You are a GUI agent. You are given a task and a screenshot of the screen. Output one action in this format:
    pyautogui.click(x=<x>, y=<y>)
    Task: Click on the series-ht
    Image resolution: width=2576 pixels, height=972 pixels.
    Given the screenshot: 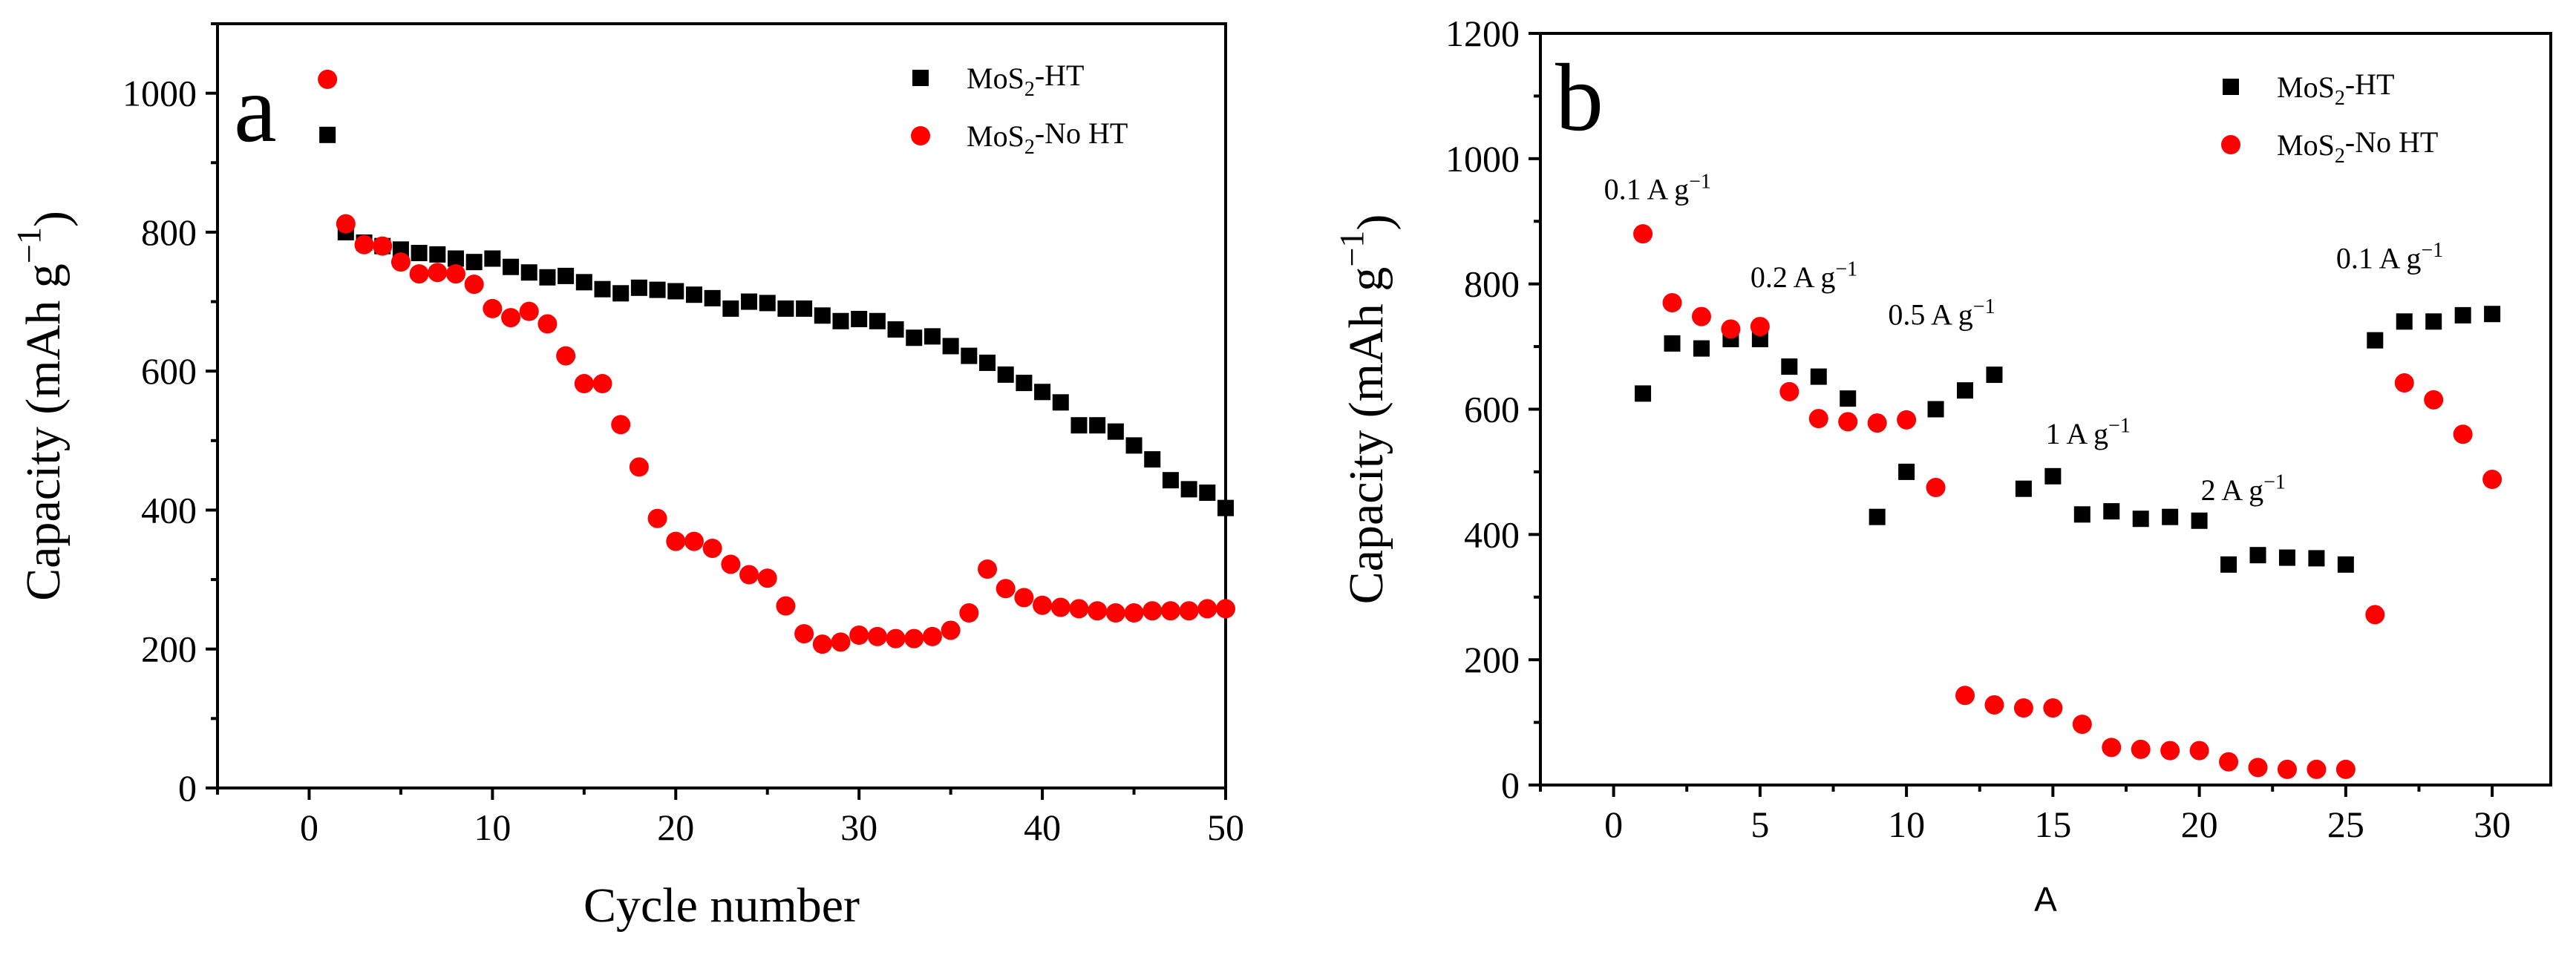 What is the action you would take?
    pyautogui.click(x=777, y=321)
    